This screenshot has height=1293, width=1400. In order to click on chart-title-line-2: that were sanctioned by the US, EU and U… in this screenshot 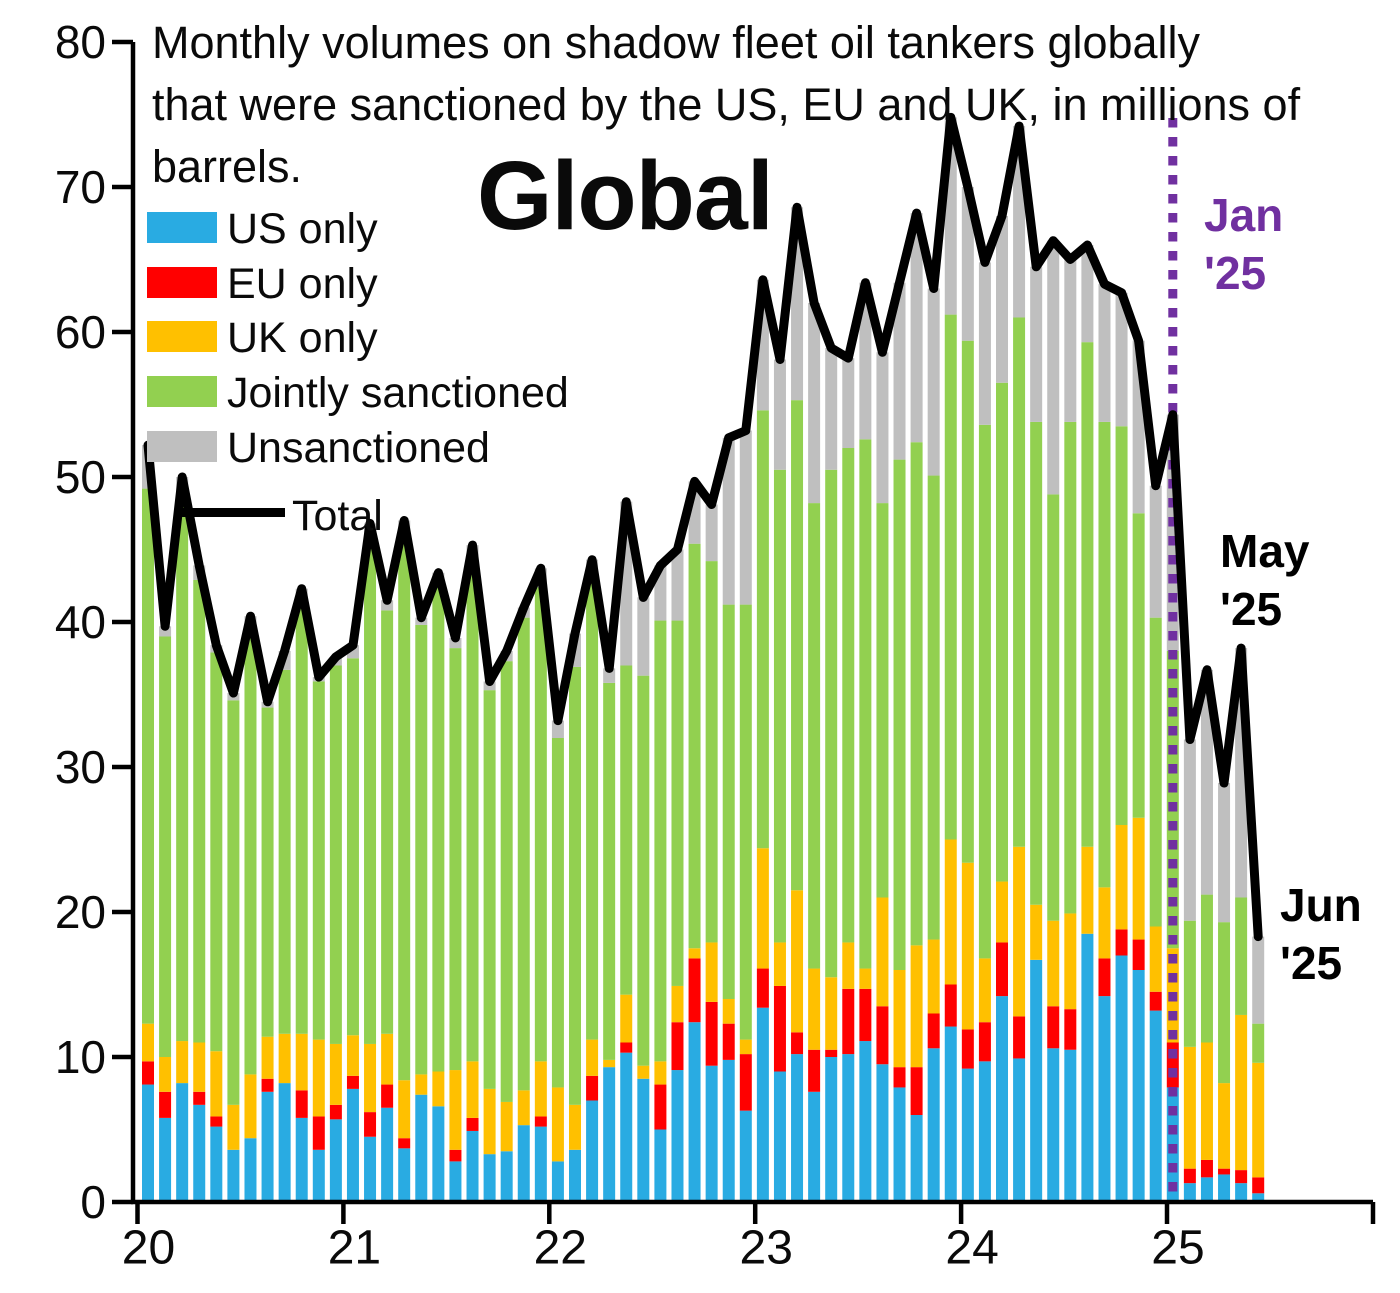, I will do `click(726, 104)`.